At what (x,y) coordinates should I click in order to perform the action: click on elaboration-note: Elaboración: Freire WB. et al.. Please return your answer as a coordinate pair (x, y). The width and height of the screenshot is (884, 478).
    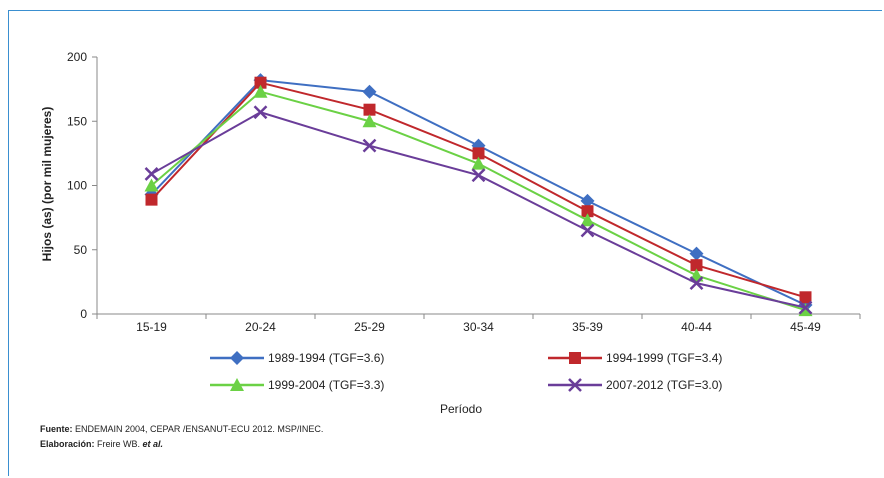
    Looking at the image, I should click on (101, 444).